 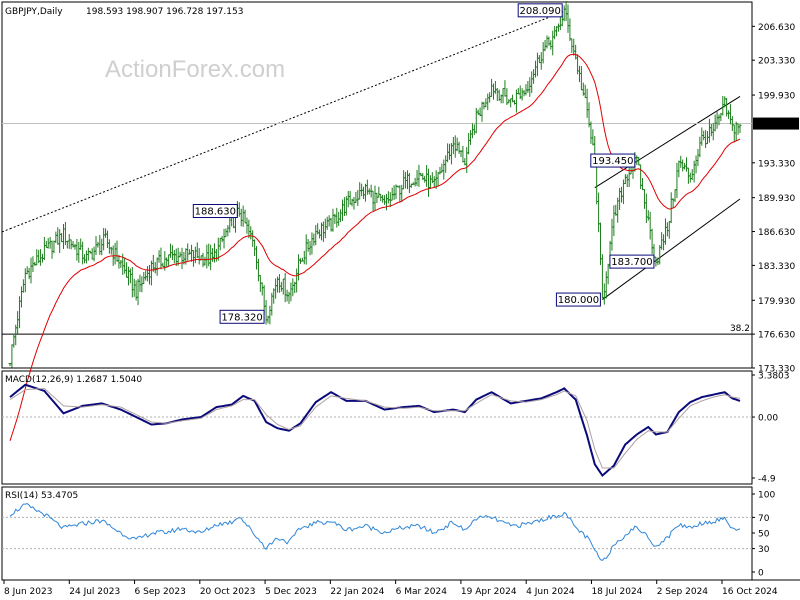 I want to click on rsi-line, so click(x=375, y=532).